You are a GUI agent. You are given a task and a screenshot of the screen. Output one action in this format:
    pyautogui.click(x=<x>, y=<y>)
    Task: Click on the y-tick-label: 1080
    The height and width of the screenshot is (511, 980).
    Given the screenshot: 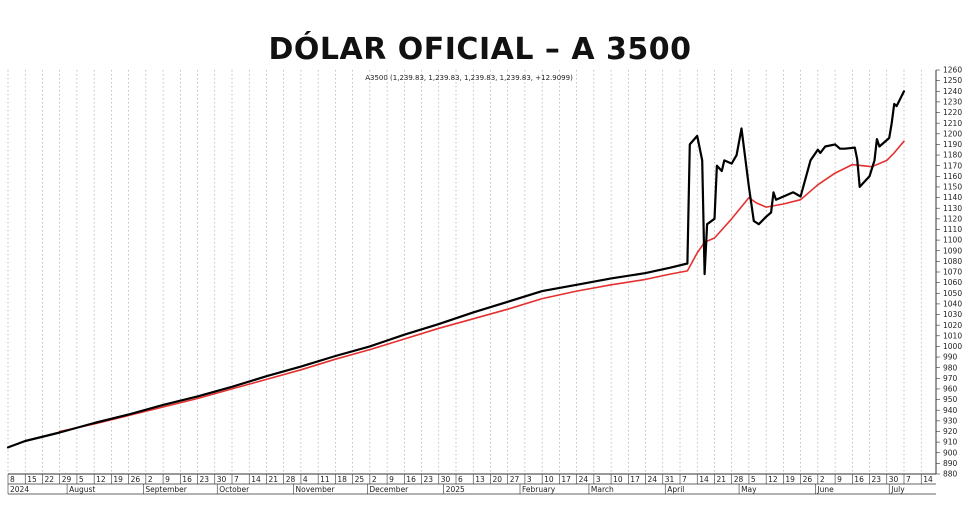 What is the action you would take?
    pyautogui.click(x=952, y=261)
    